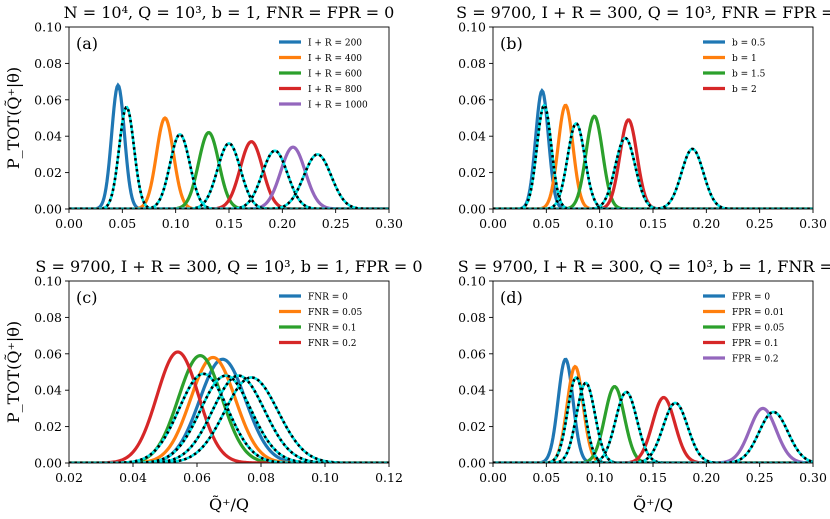 The width and height of the screenshot is (830, 519). What do you see at coordinates (197, 477) in the screenshot?
I see `x-tick-label: 0.06` at bounding box center [197, 477].